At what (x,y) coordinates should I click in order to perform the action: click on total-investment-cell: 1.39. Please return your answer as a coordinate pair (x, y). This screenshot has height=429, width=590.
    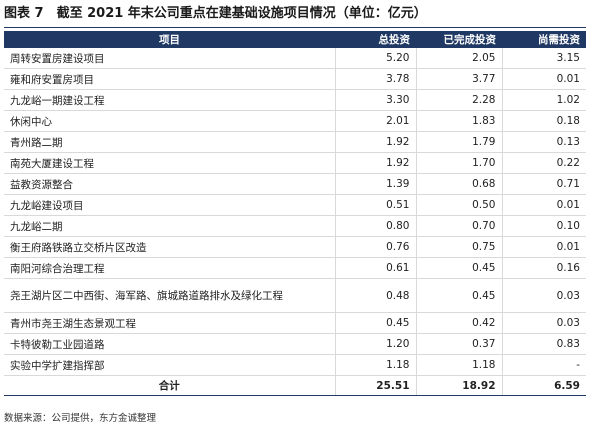
    Looking at the image, I should click on (375, 184).